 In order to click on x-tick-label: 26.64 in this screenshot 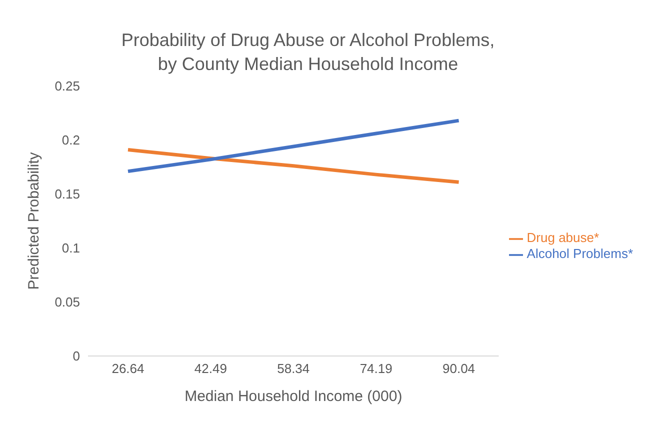, I will do `click(128, 368)`.